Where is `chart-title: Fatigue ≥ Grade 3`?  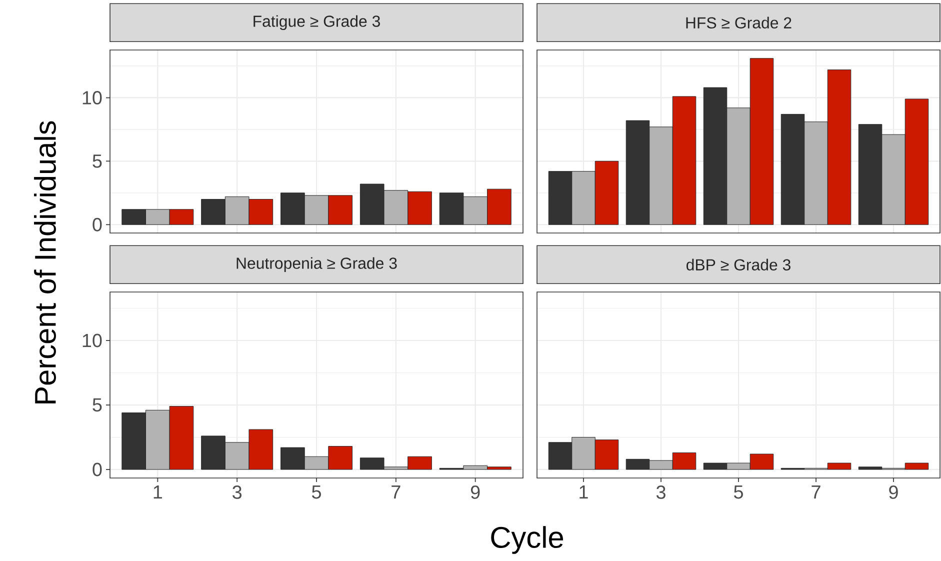
chart-title: Fatigue ≥ Grade 3 is located at coordinates (317, 22).